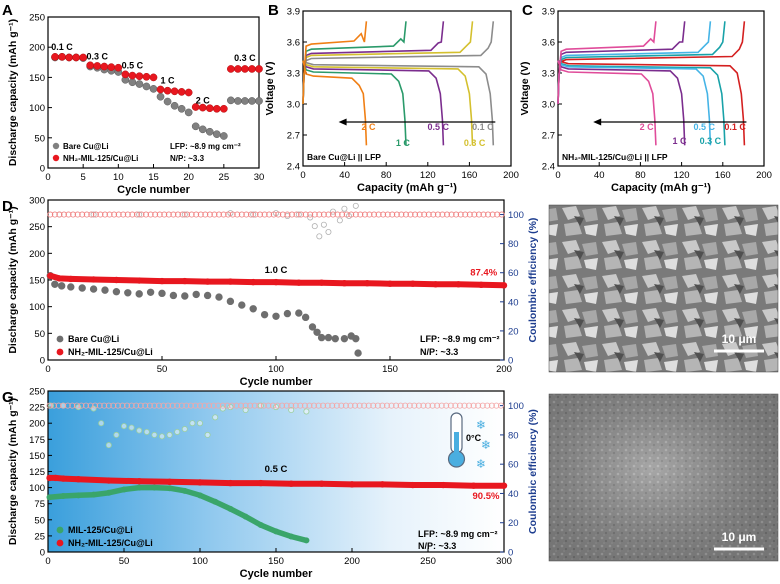 The width and height of the screenshot is (780, 584). Describe the element at coordinates (62, 47) in the screenshot. I see `rate-label: 0.1 C` at that location.